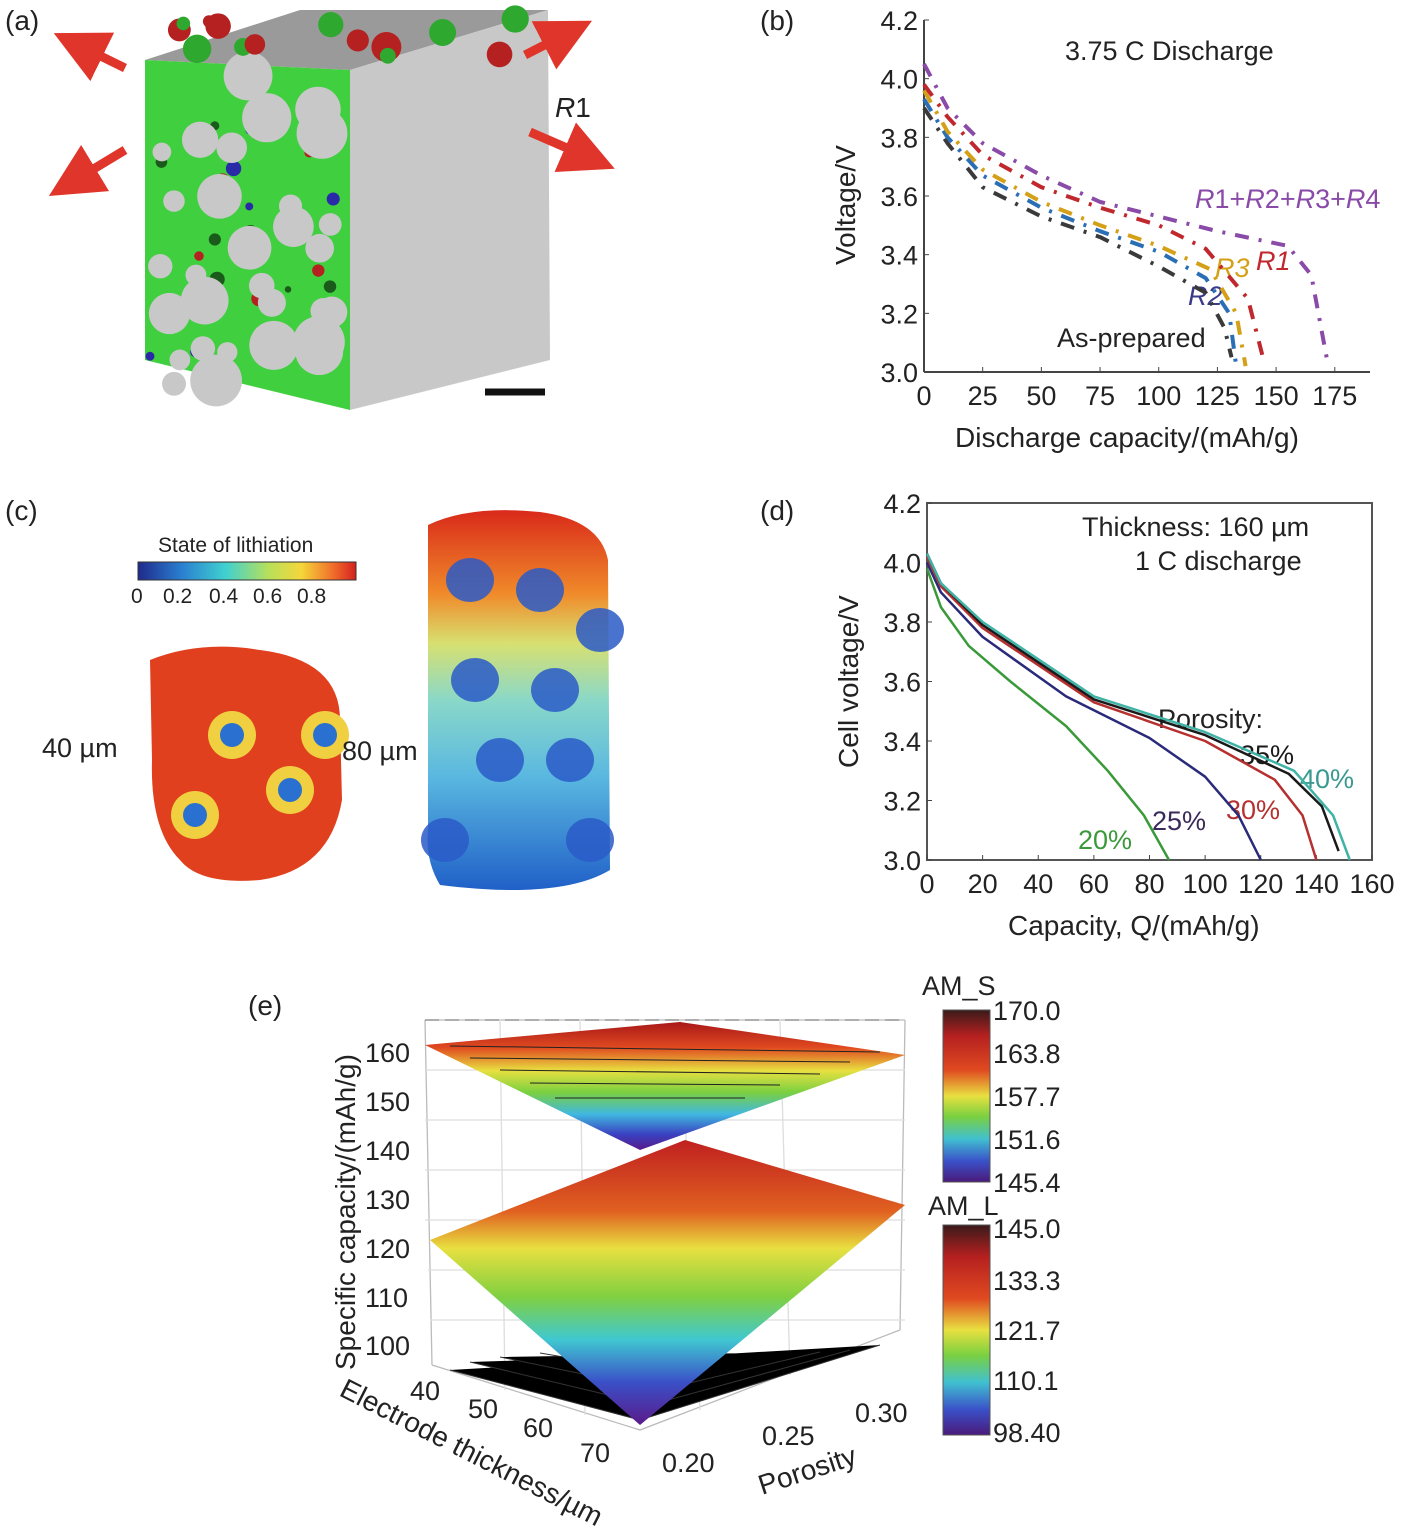 The height and width of the screenshot is (1535, 1415). I want to click on chart-d-subtitle: 1 C discharge, so click(1218, 561).